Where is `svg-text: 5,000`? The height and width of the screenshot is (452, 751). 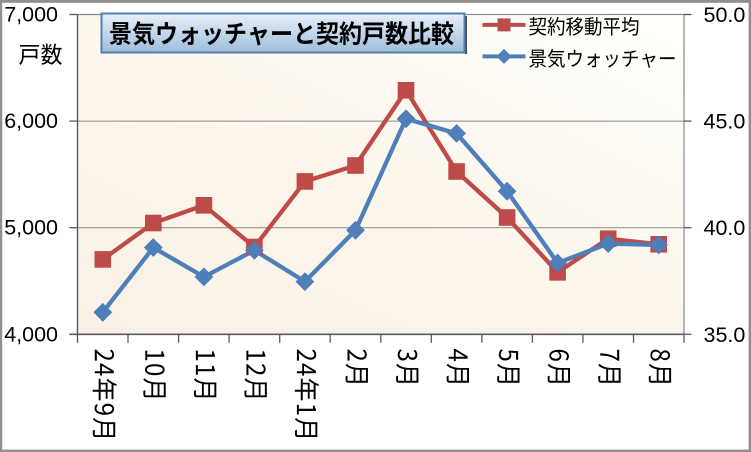
svg-text: 5,000 is located at coordinates (31, 228).